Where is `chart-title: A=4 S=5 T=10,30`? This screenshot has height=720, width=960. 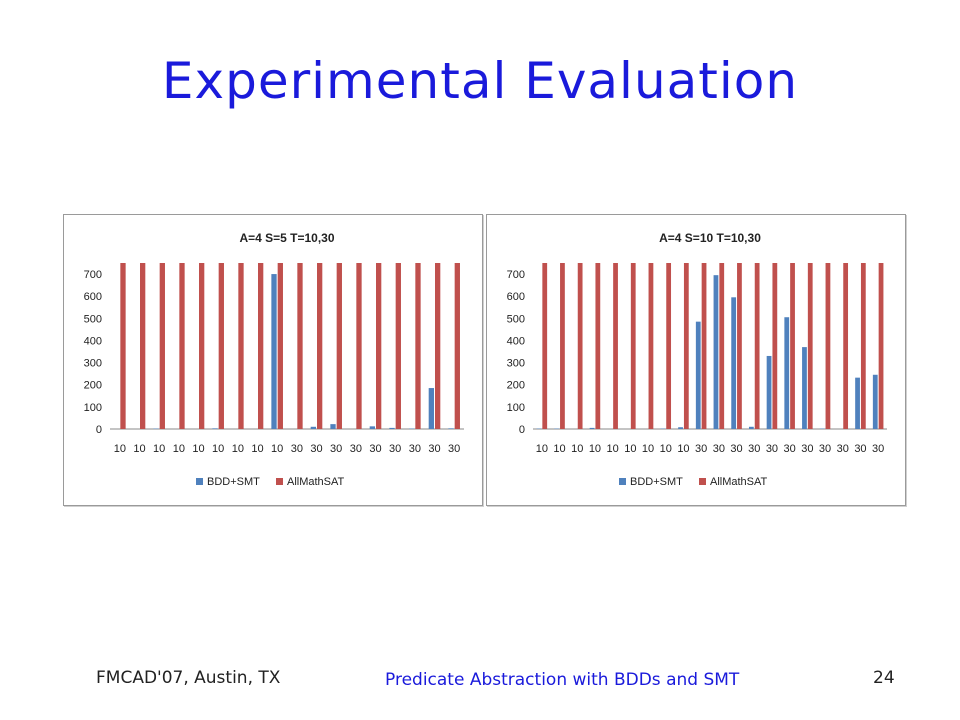
chart-title: A=4 S=5 T=10,30 is located at coordinates (286, 238).